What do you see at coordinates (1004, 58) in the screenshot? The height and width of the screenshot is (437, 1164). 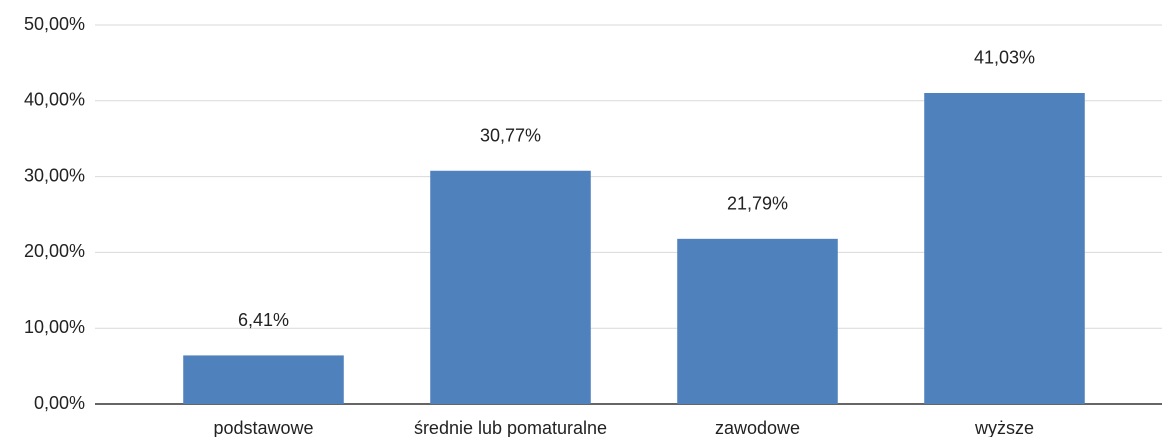 I see `data-label: 41,03%` at bounding box center [1004, 58].